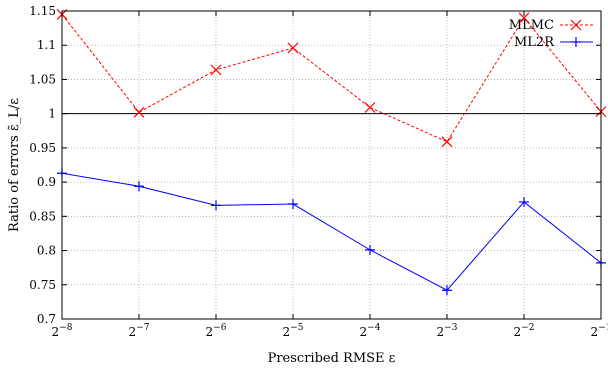  What do you see at coordinates (534, 42) in the screenshot?
I see `legend-label: ML2R` at bounding box center [534, 42].